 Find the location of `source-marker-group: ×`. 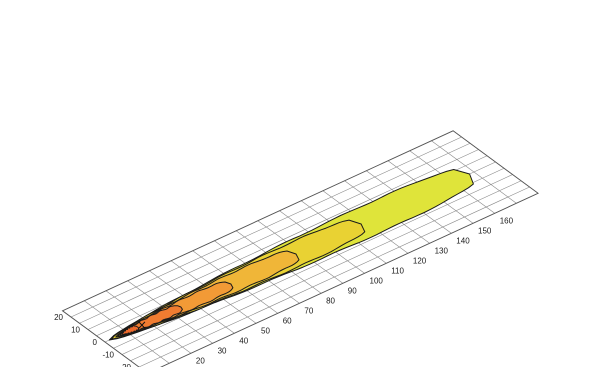

source-marker-group: × is located at coordinates (142, 325).